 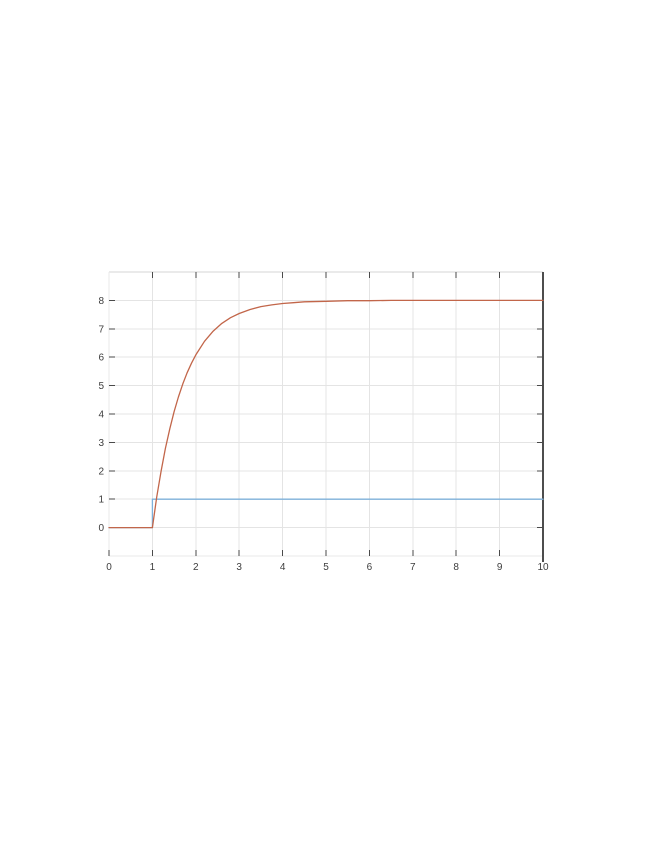 What do you see at coordinates (413, 567) in the screenshot?
I see `x-tick-label: 7` at bounding box center [413, 567].